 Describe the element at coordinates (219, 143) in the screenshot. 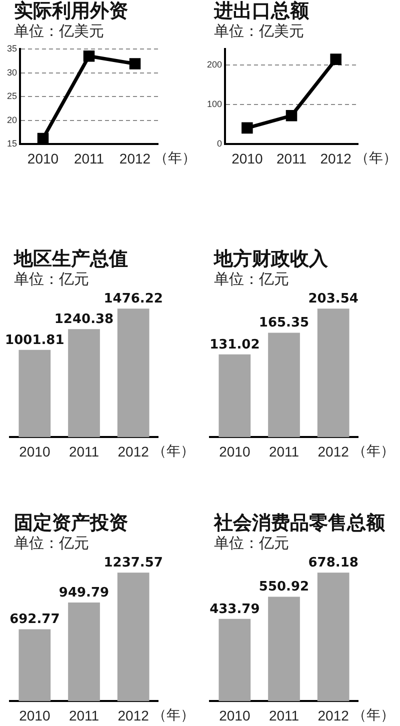

I see `y-tick-label: 0` at that location.